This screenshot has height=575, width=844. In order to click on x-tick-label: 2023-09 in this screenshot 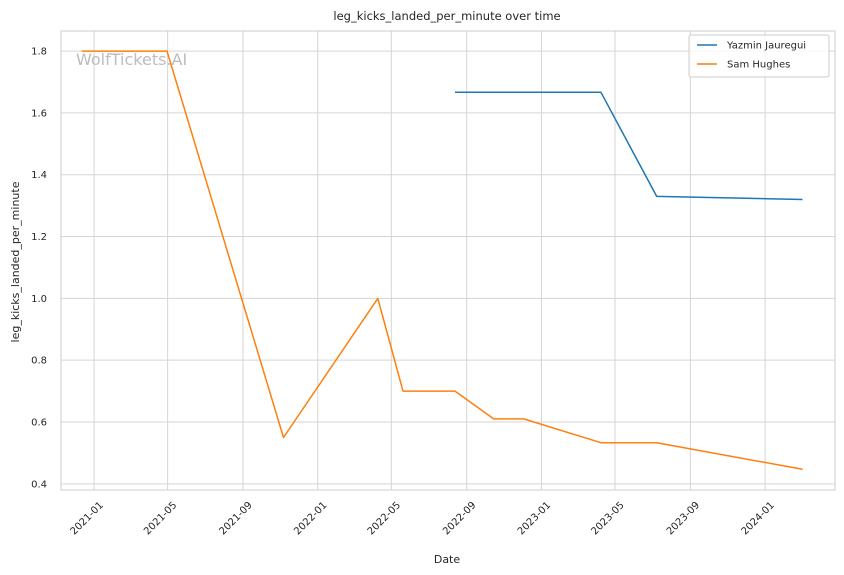, I will do `click(683, 518)`.